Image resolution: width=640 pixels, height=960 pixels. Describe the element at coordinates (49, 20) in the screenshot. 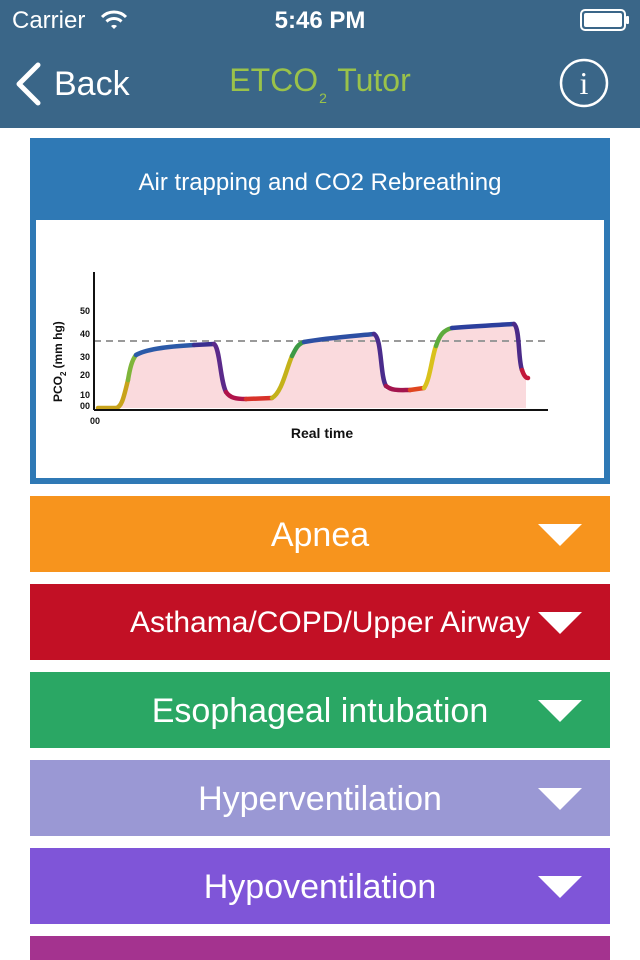

I see `carrier-label: Carrier` at that location.